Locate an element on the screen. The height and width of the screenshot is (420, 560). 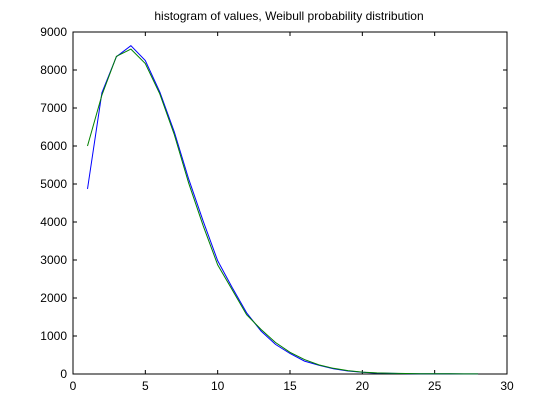
x-tick-label: 0 is located at coordinates (73, 386).